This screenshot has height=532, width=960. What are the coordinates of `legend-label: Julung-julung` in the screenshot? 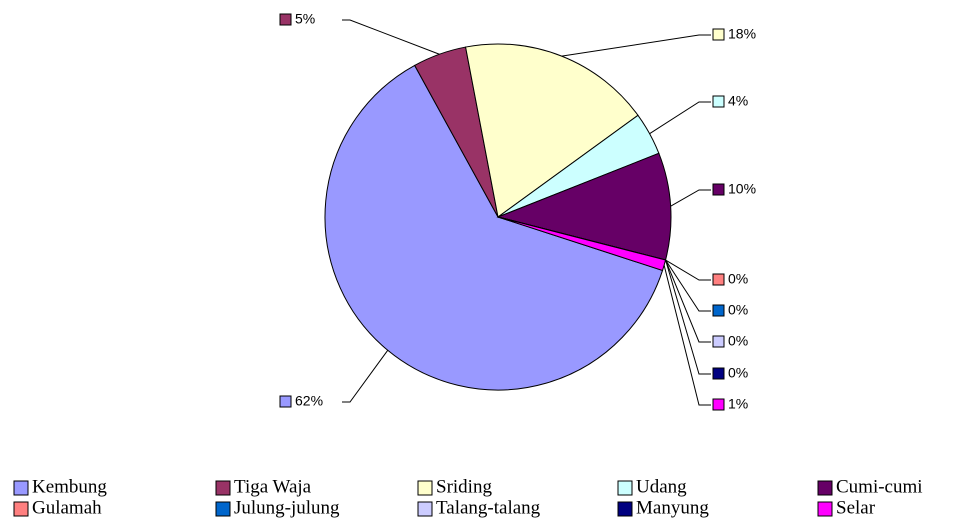 It's located at (287, 507).